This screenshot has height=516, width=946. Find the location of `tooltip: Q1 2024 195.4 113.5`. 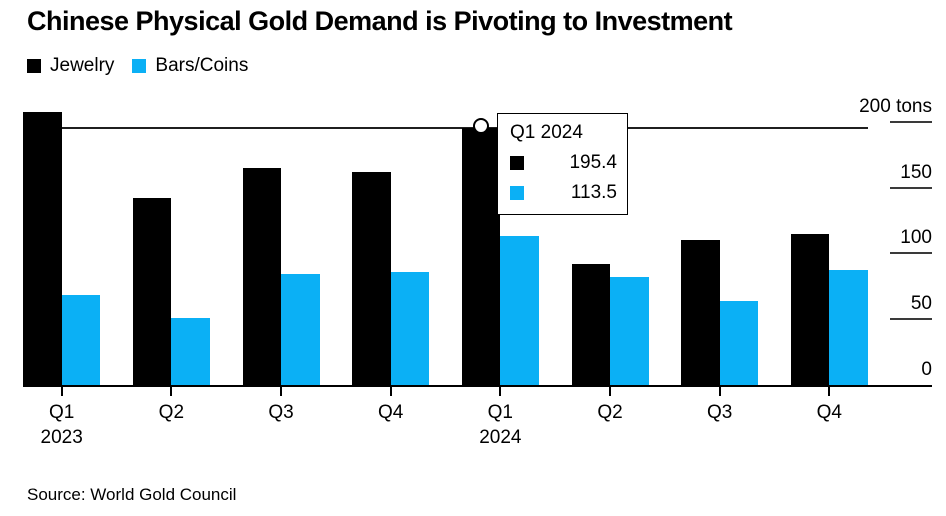

tooltip: Q1 2024 195.4 113.5 is located at coordinates (562, 164).